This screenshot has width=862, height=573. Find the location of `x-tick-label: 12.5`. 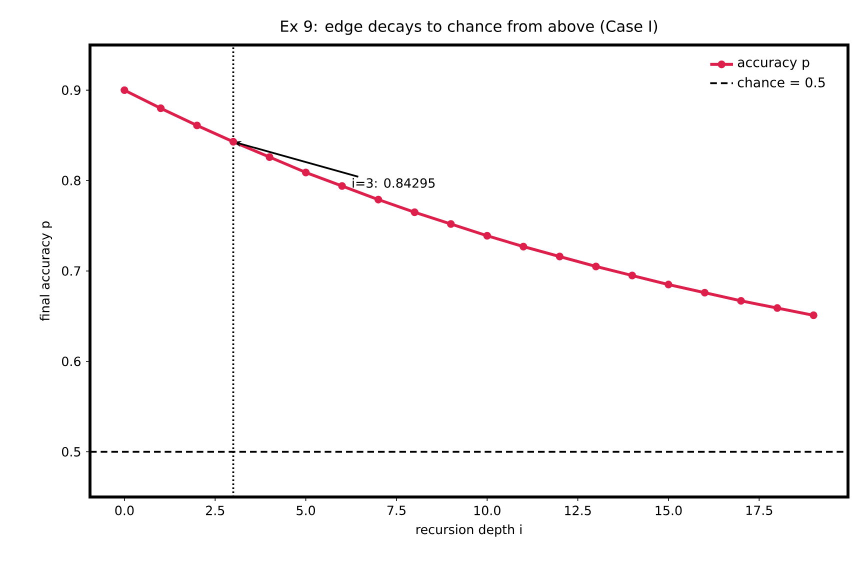

x-tick-label: 12.5 is located at coordinates (578, 511).